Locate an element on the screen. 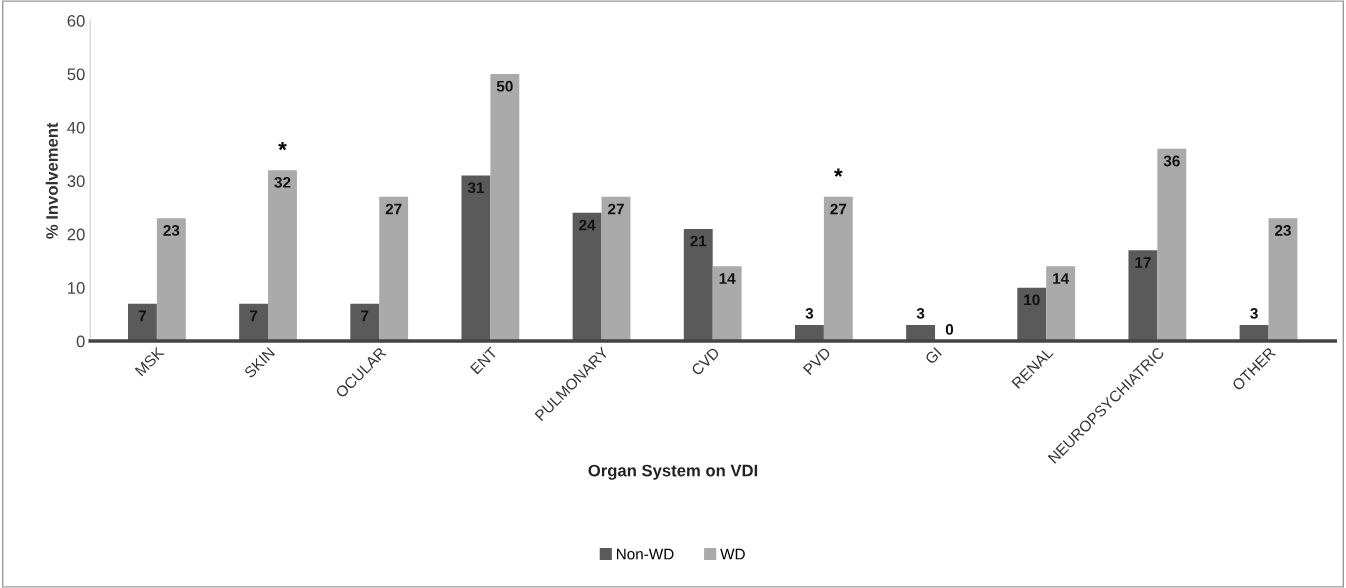 This screenshot has width=1346, height=588. legend-label: Non-WD is located at coordinates (645, 554).